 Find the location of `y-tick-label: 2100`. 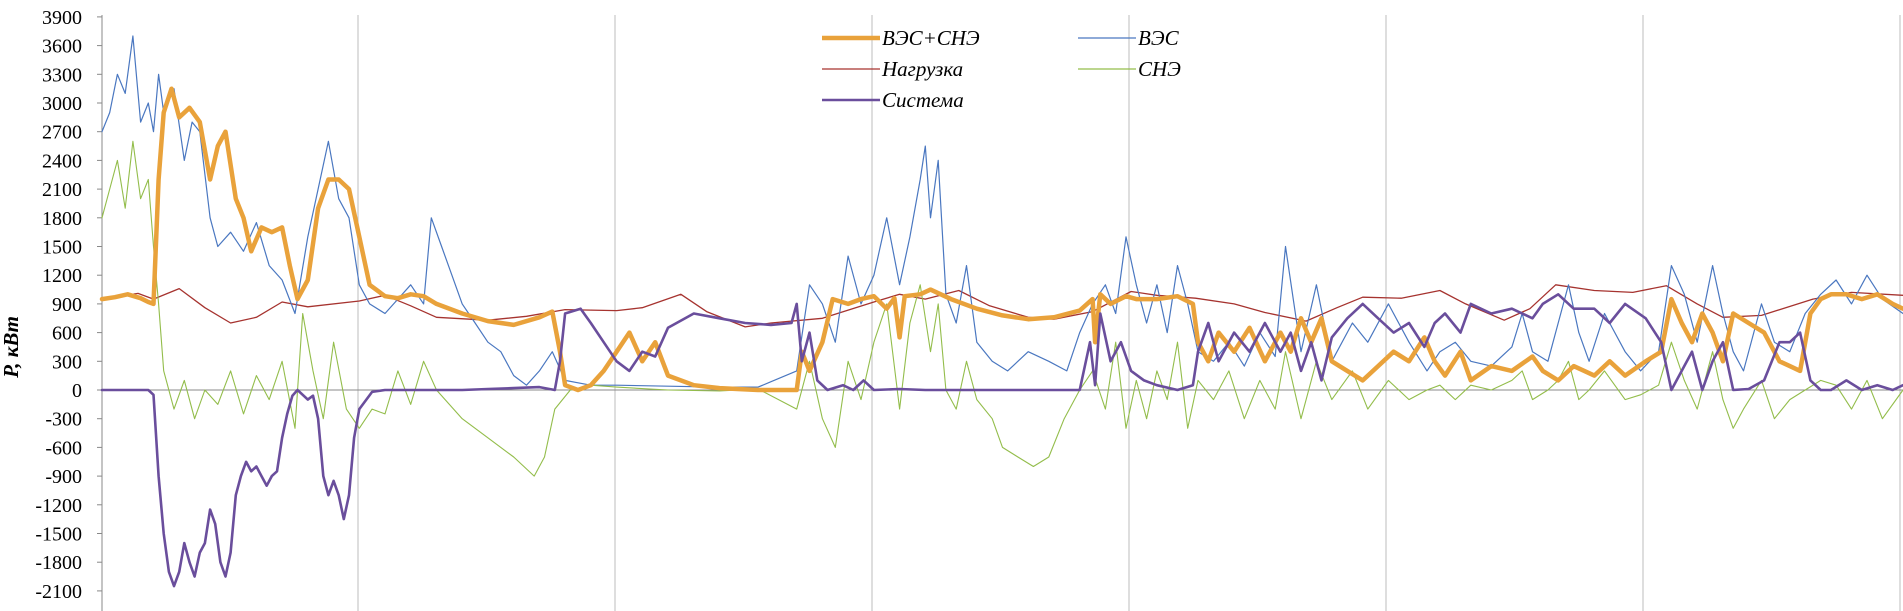

y-tick-label: 2100 is located at coordinates (62, 190).